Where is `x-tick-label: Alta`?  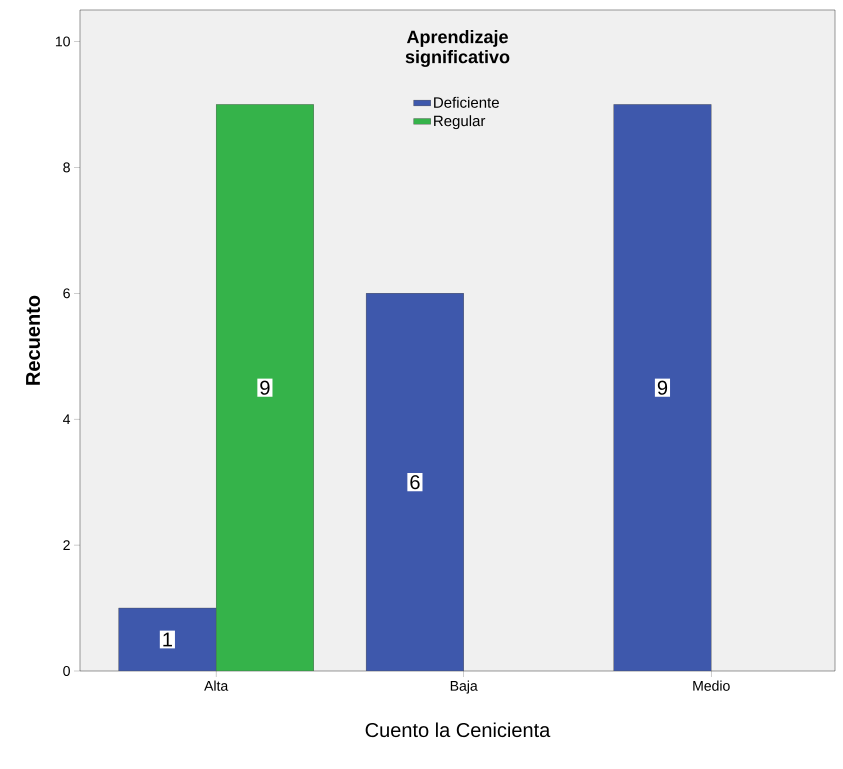
x-tick-label: Alta is located at coordinates (216, 685).